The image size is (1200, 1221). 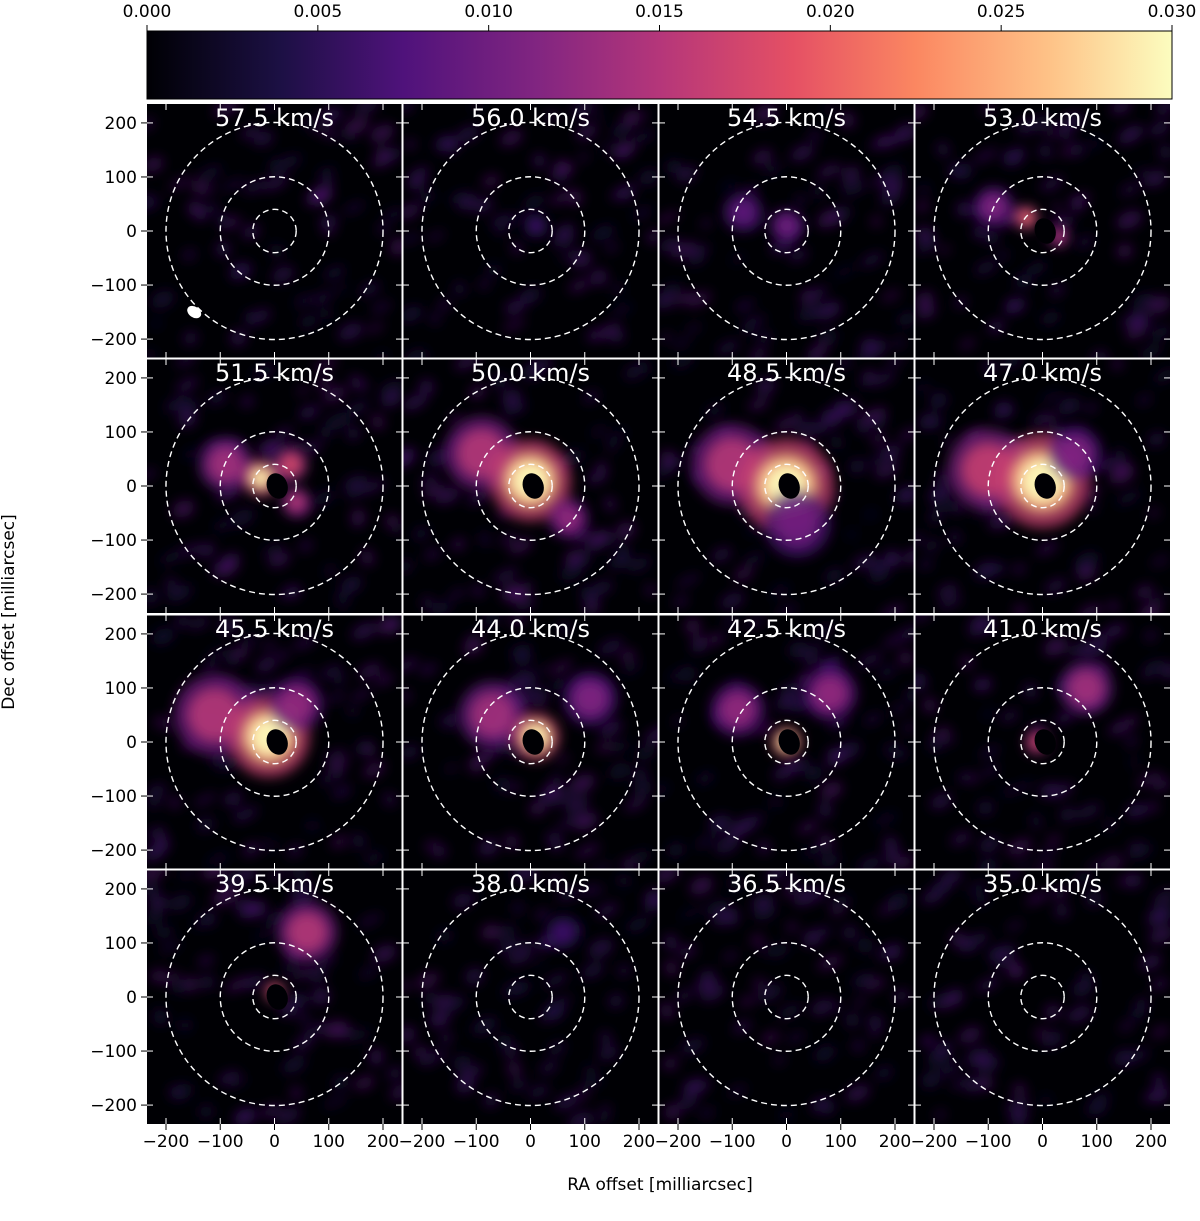 What do you see at coordinates (1086, 688) in the screenshot?
I see `emission-blob` at bounding box center [1086, 688].